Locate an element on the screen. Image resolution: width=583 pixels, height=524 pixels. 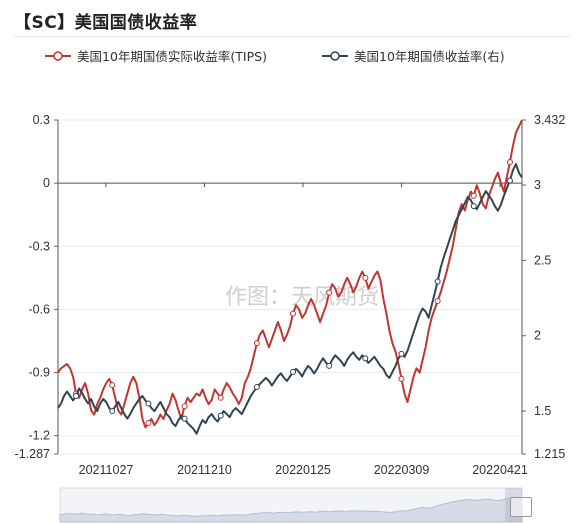
legend-item-tips: 美国10年期国债实际收益率(TIPS) is located at coordinates (155, 55).